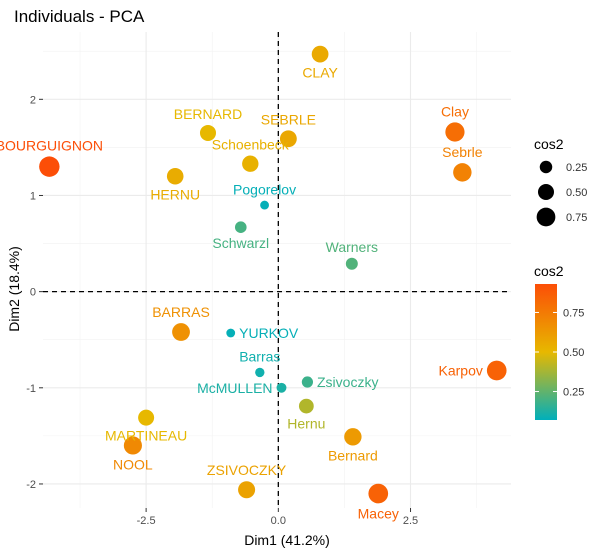  I want to click on point-label-bernard: BERNARD, so click(208, 114).